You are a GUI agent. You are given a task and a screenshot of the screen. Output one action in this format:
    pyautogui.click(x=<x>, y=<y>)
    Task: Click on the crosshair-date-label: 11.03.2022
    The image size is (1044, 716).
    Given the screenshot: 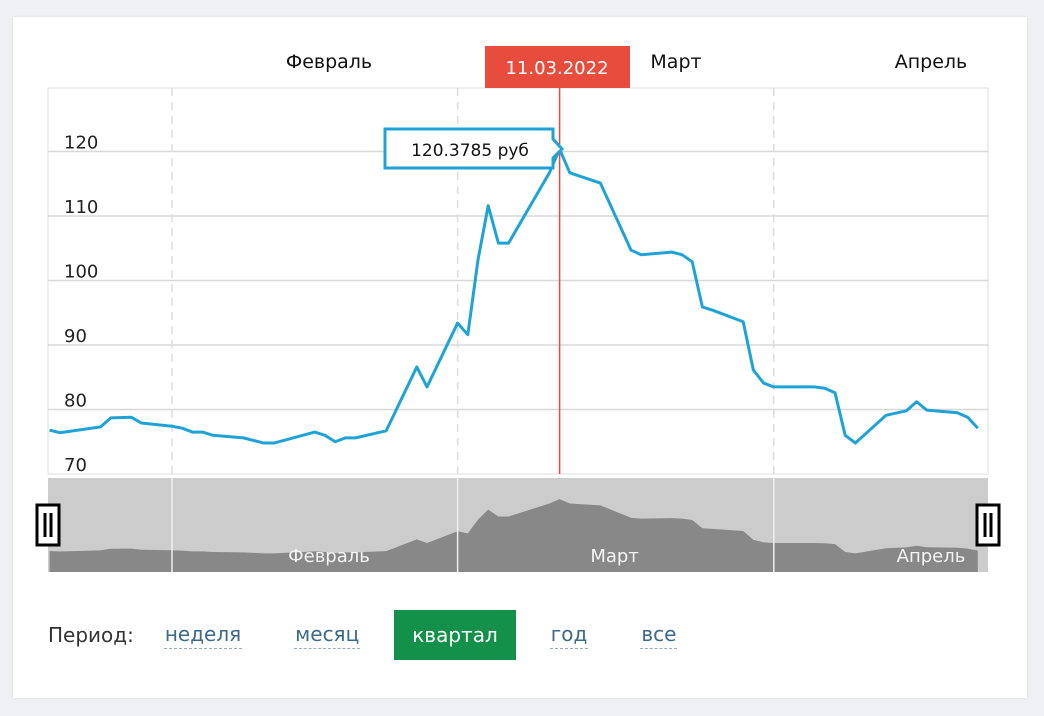 What is the action you would take?
    pyautogui.click(x=556, y=68)
    